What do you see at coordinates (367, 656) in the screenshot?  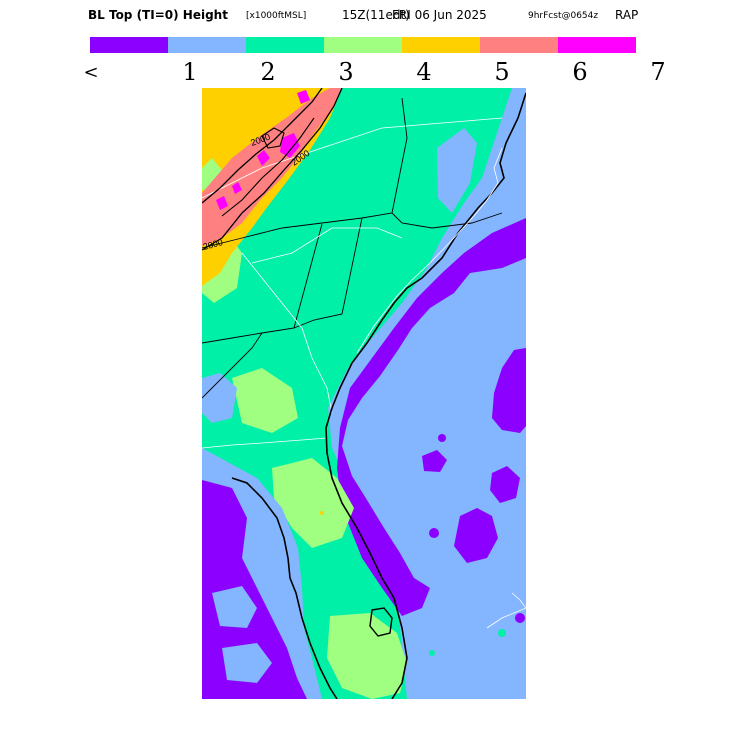 I see `south-florida-green-region` at bounding box center [367, 656].